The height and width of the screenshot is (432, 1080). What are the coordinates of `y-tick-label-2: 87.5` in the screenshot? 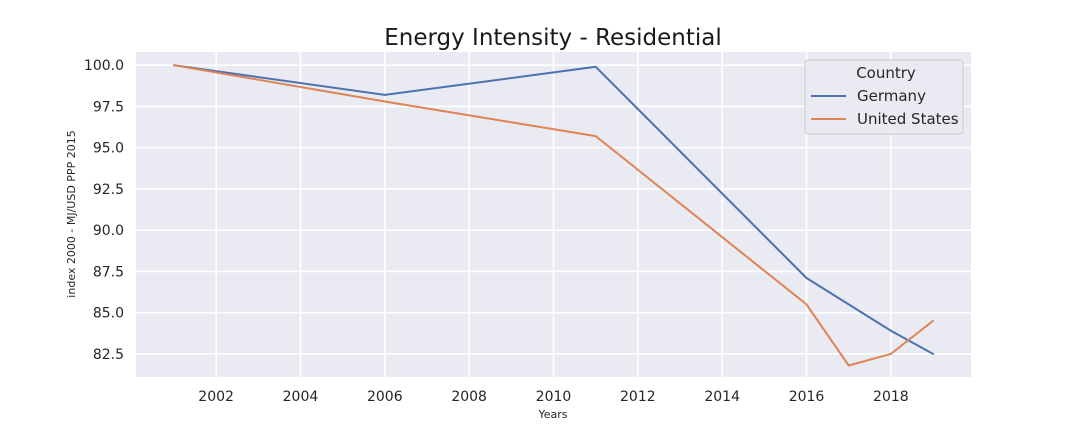 It's located at (108, 272).